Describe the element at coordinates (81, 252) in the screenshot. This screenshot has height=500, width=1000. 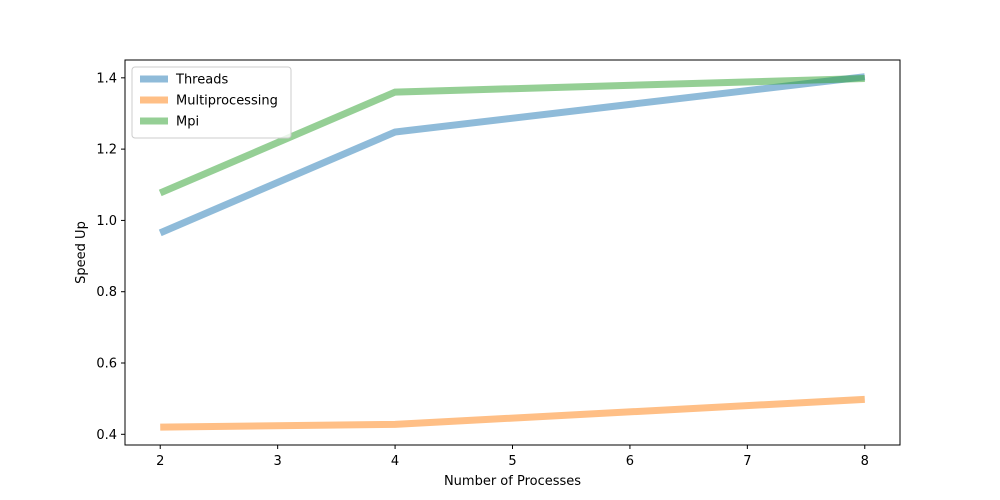
I see `y-axis-label: Speed Up` at that location.